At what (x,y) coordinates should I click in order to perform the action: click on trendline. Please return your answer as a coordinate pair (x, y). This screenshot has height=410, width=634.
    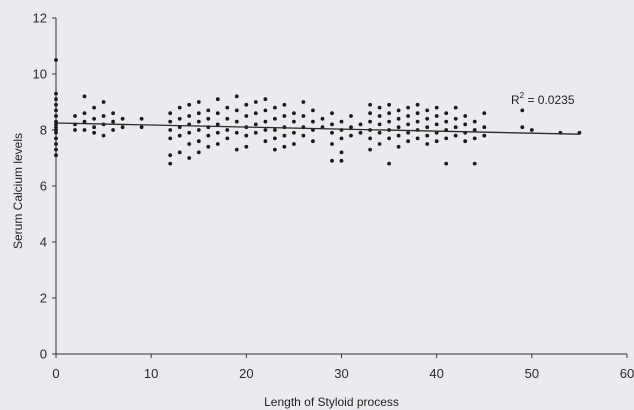
    Looking at the image, I should click on (317, 128).